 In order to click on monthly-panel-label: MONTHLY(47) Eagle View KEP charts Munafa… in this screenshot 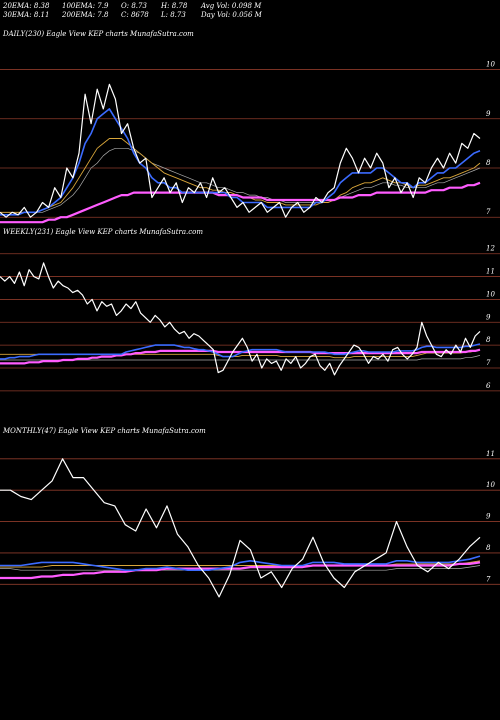, I will do `click(104, 431)`.